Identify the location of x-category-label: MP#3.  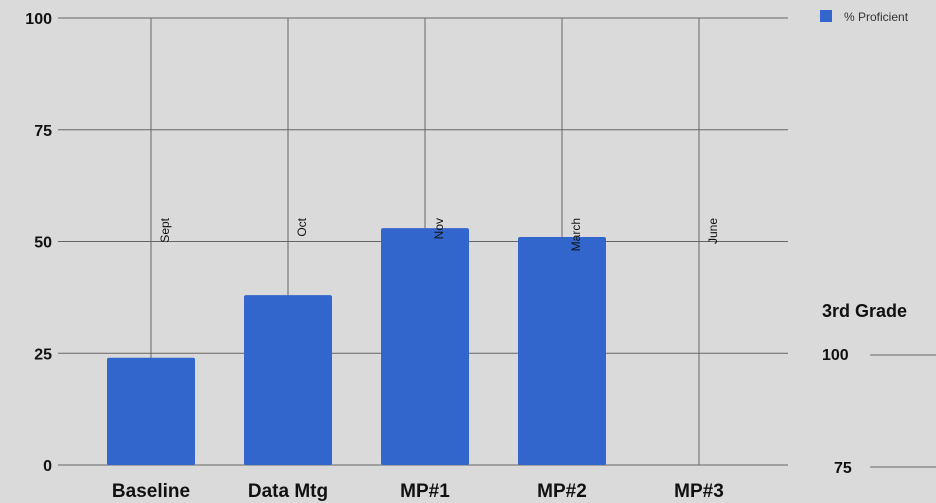
(699, 491).